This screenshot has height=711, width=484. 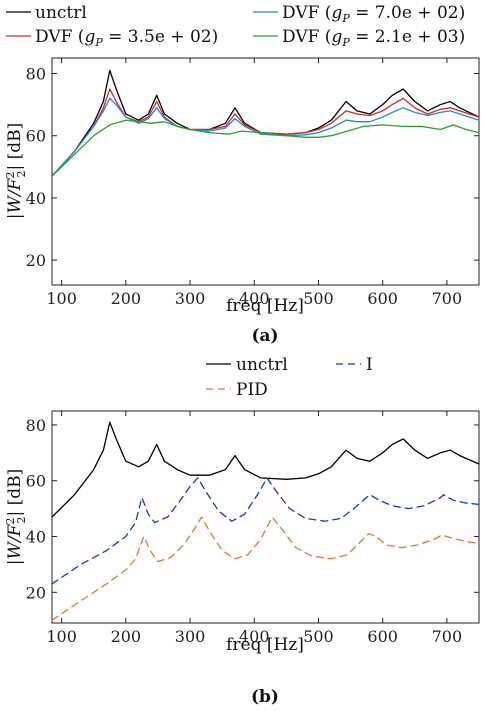 What do you see at coordinates (36, 425) in the screenshot?
I see `ytick-label-b-80: 80` at bounding box center [36, 425].